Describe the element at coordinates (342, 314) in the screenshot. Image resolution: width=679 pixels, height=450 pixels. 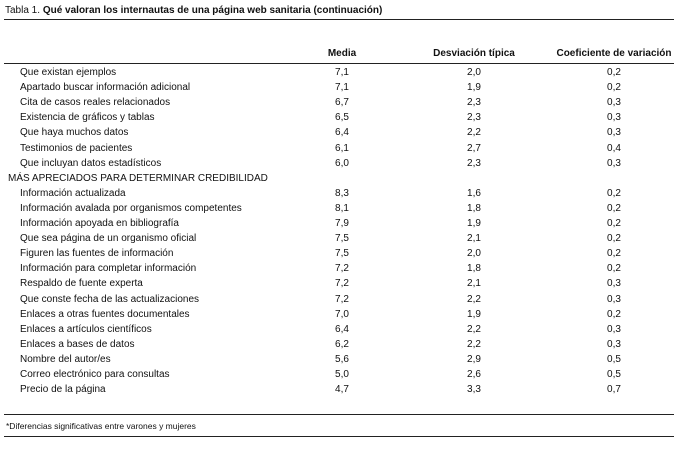
I see `cell-value: 7,0` at that location.